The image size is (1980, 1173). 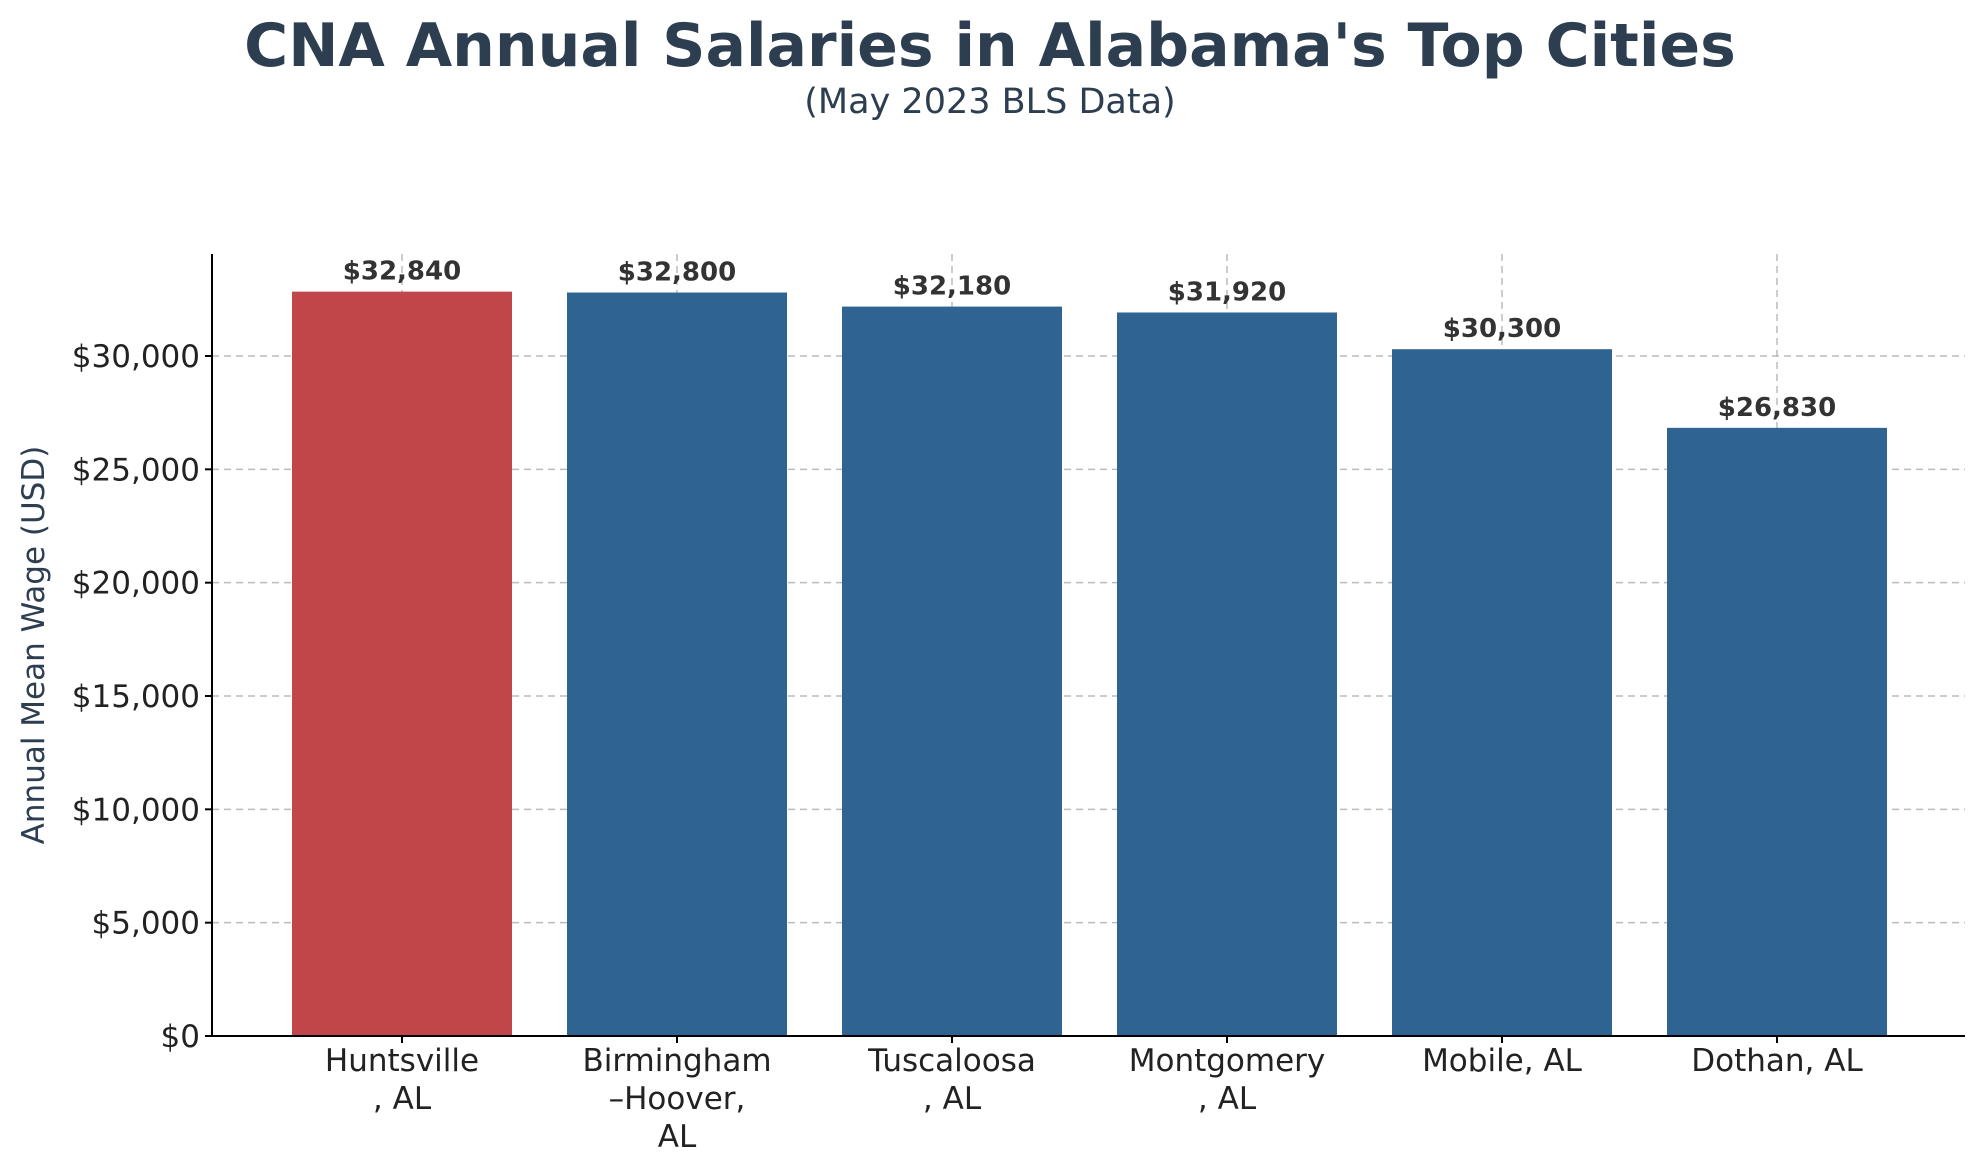 What do you see at coordinates (676, 1061) in the screenshot?
I see `x-tick-label-line: Birmingham` at bounding box center [676, 1061].